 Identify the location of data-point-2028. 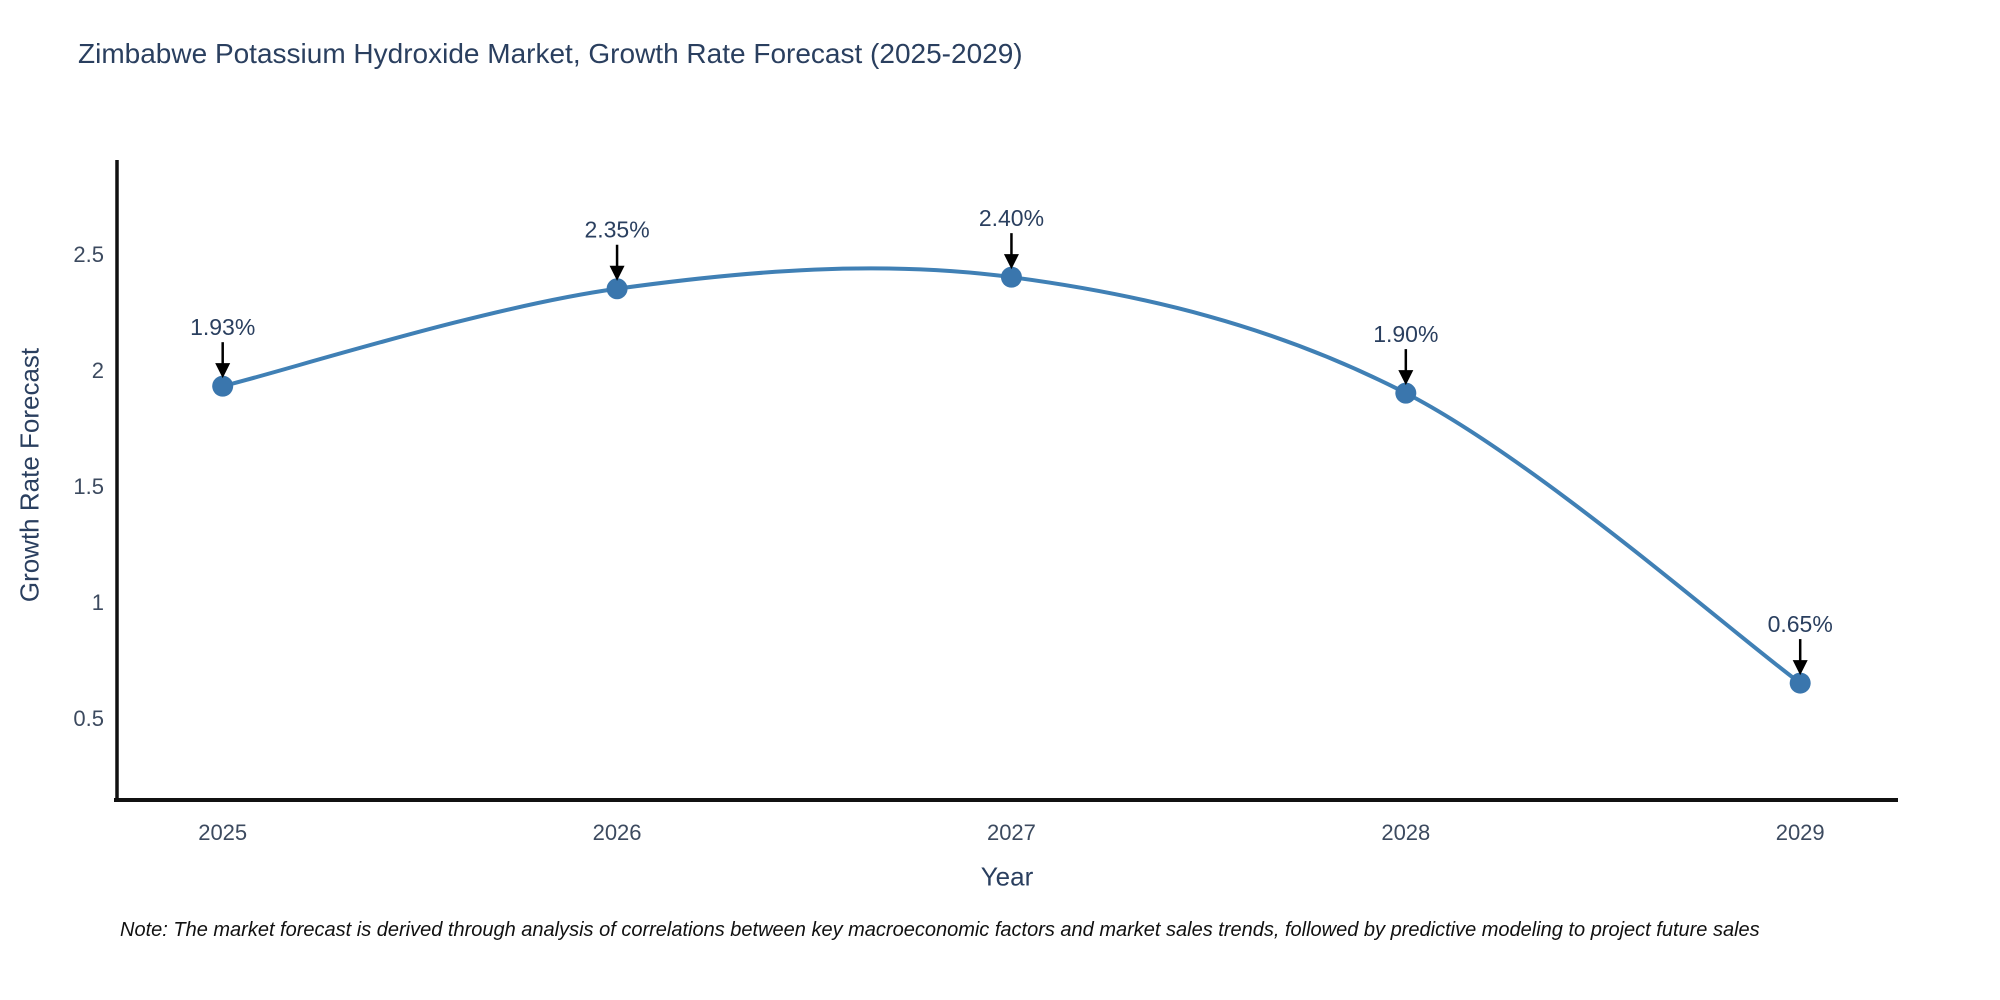
(1406, 393).